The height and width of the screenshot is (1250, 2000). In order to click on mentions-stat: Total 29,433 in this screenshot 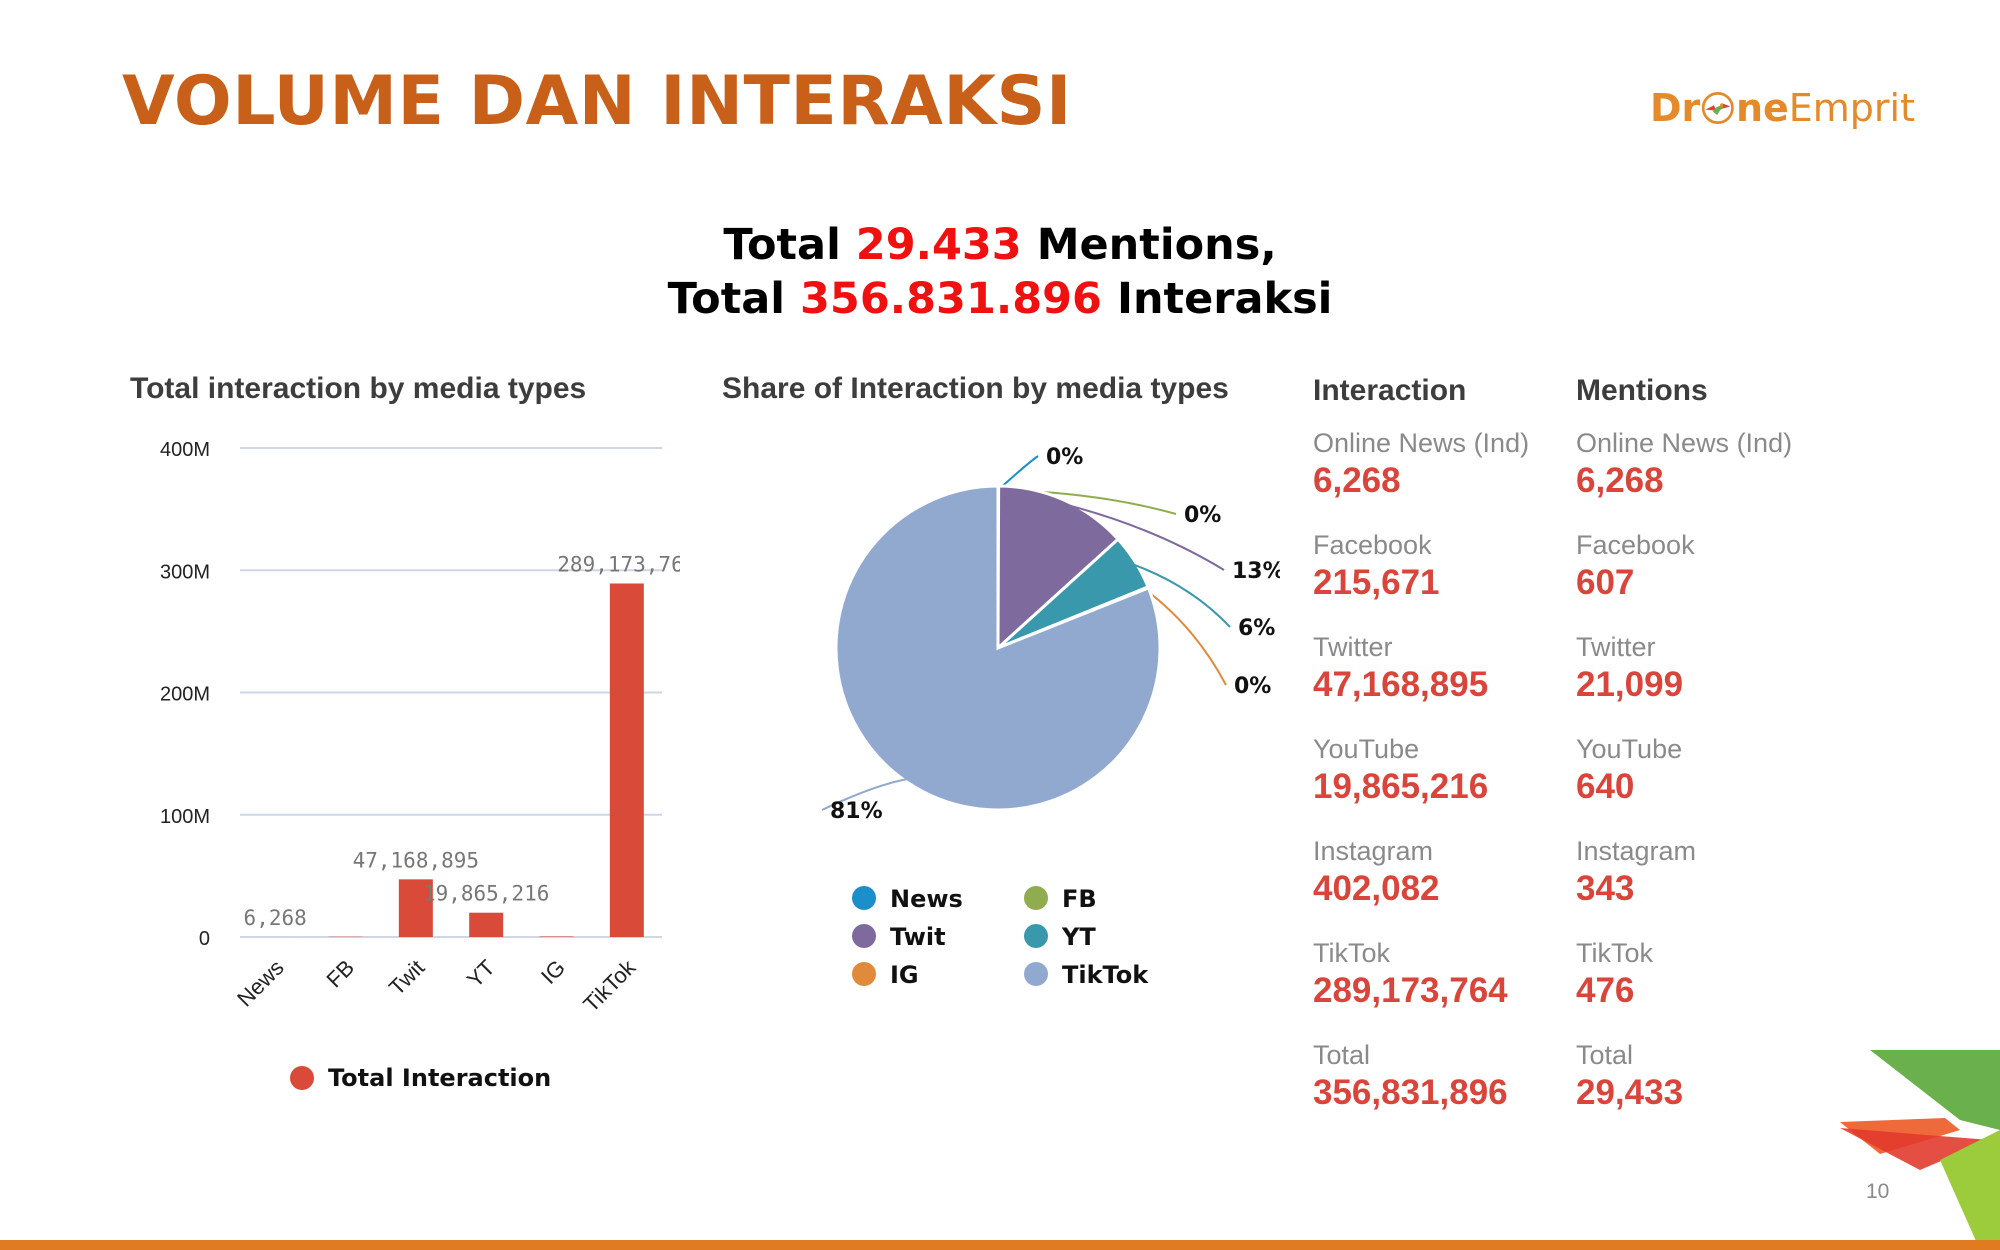, I will do `click(1706, 1089)`.